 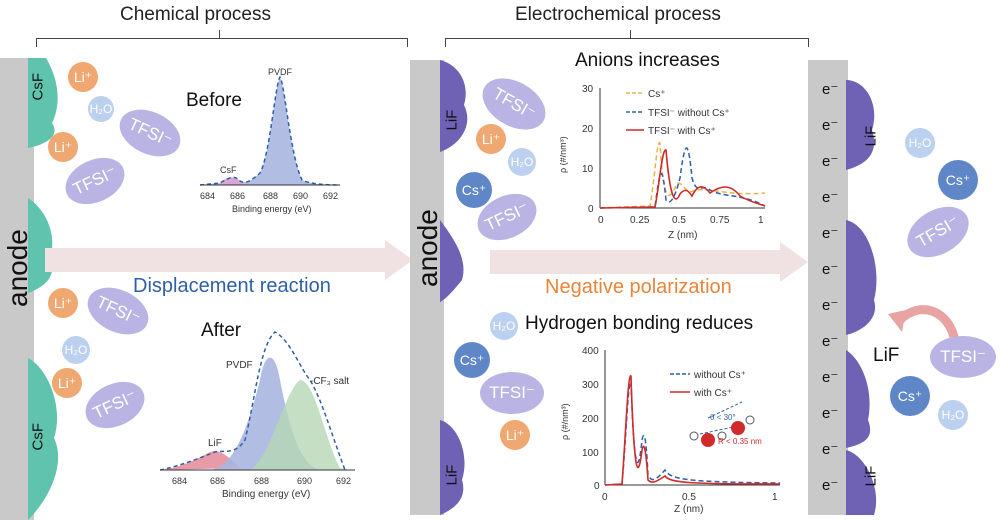 What do you see at coordinates (618, 14) in the screenshot?
I see `electrochemical-process-title: Electrochemical process` at bounding box center [618, 14].